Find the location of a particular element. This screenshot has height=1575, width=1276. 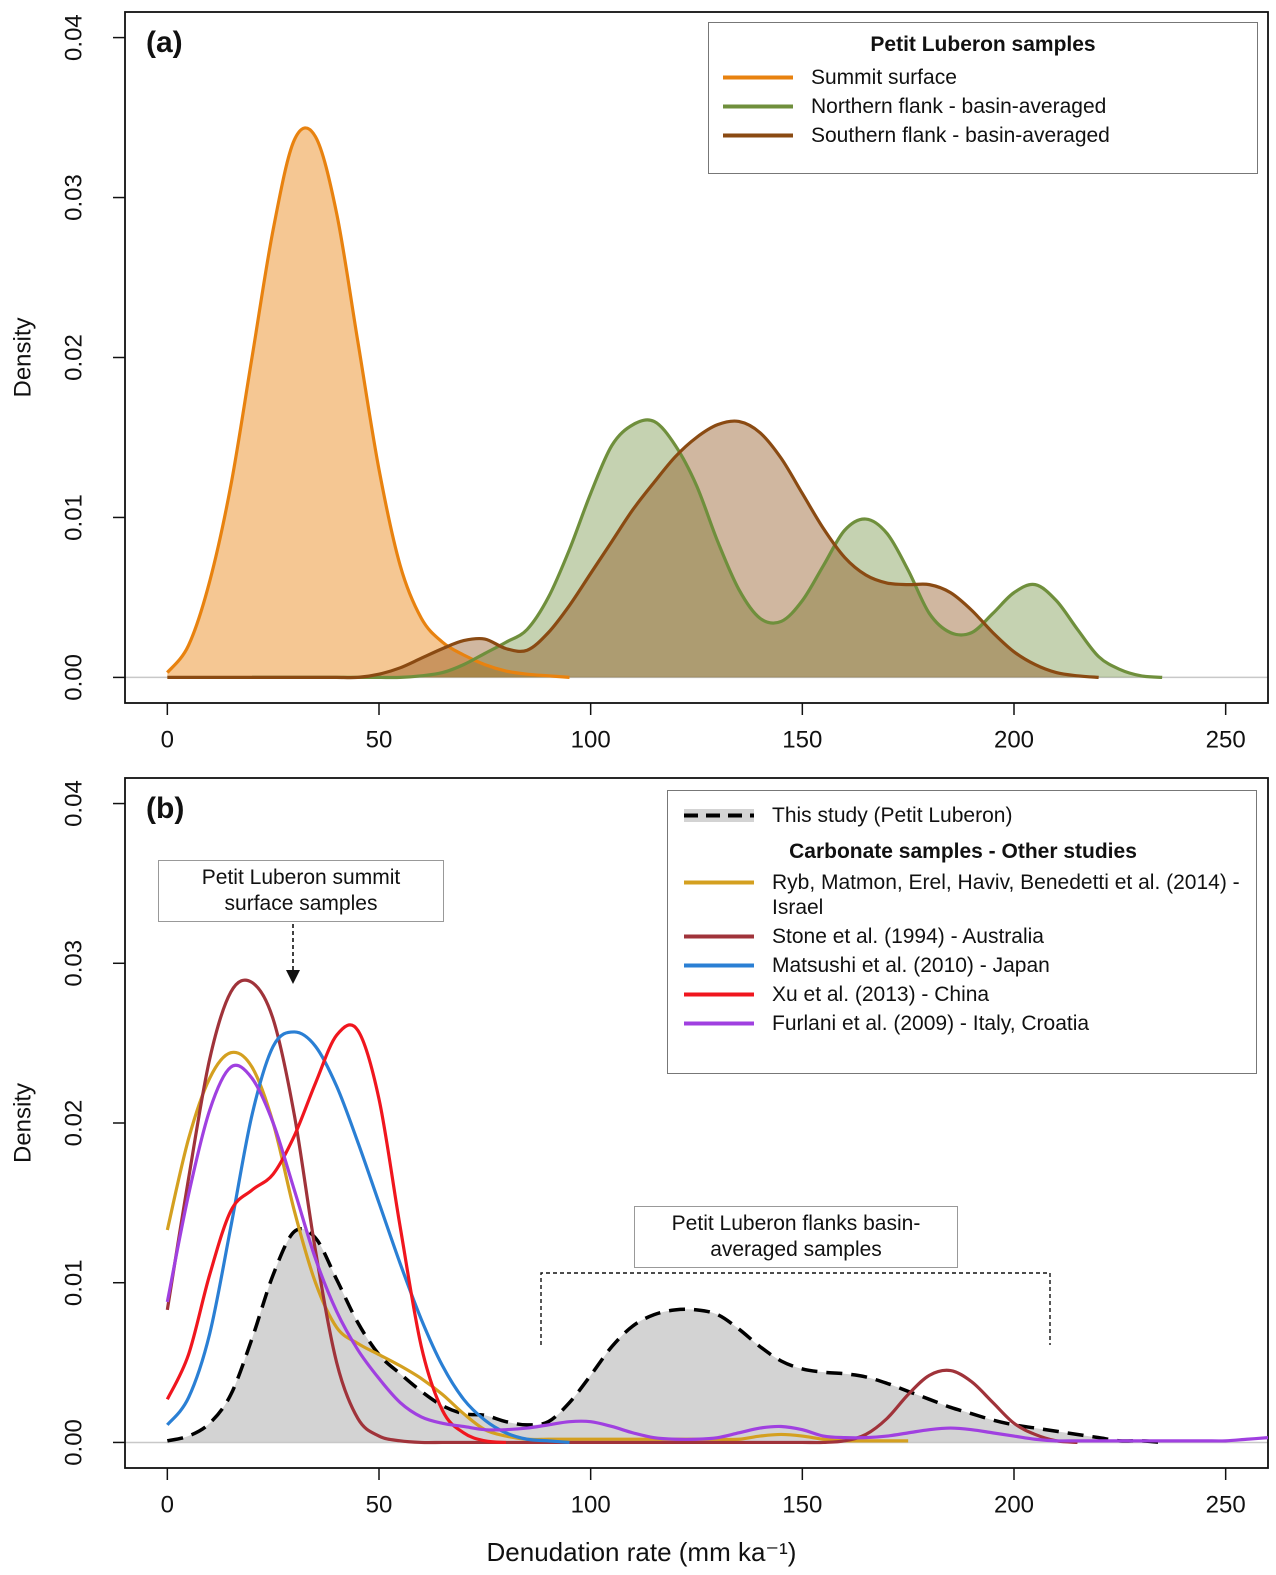

annotation-arrowhead is located at coordinates (293, 977).